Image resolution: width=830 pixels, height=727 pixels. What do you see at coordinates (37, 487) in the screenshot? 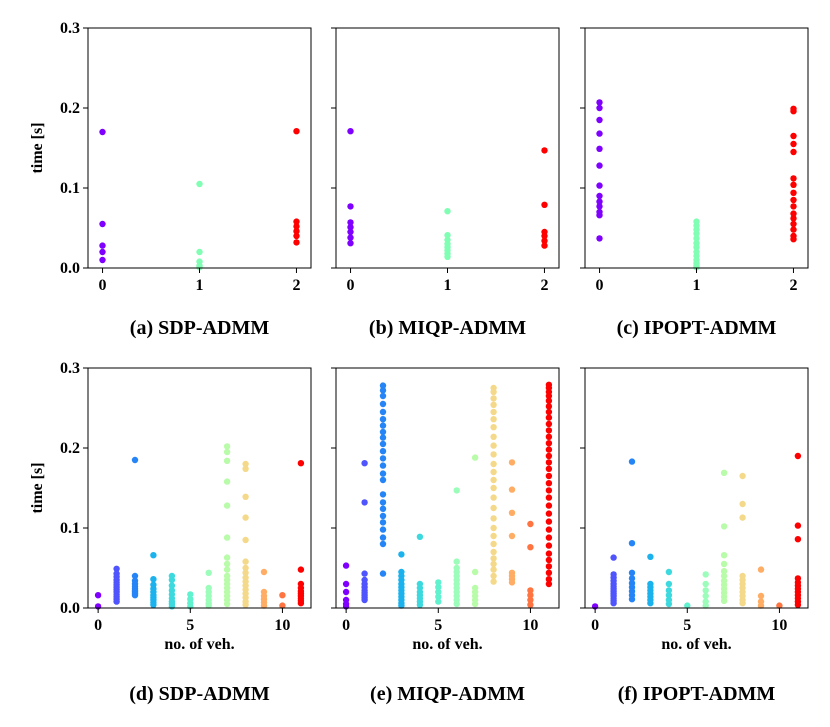
I see `y-axis-label: time [s]` at bounding box center [37, 487].